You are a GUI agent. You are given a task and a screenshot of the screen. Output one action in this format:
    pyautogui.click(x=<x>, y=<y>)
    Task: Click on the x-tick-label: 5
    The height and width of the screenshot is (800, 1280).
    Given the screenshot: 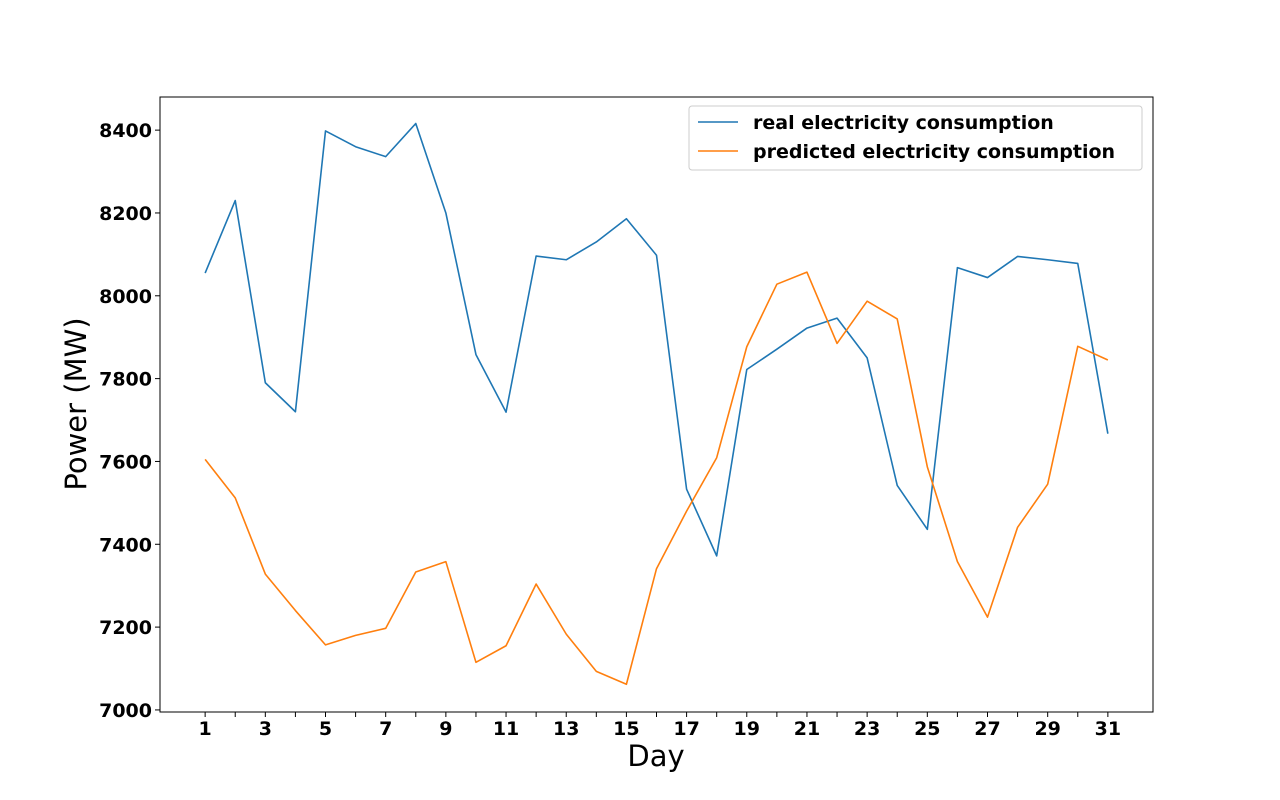 What is the action you would take?
    pyautogui.click(x=325, y=729)
    